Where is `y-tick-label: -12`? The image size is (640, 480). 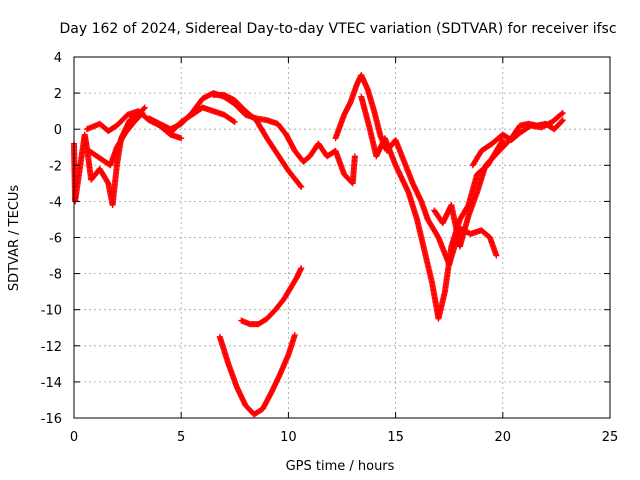 y-tick-label: -12 is located at coordinates (51, 347).